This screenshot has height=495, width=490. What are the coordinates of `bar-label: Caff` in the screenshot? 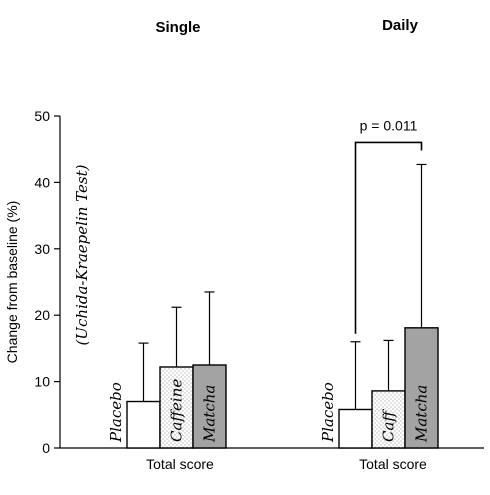 It's located at (389, 425).